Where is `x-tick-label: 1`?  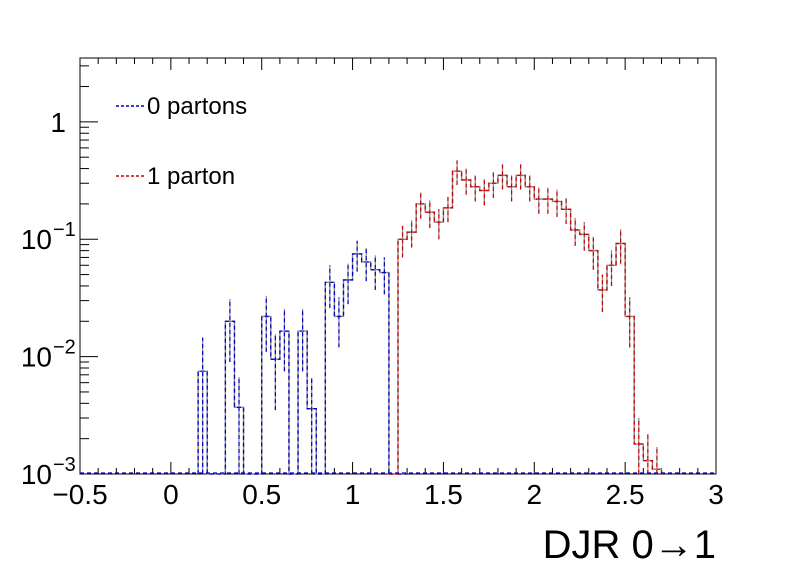
x-tick-label: 1 is located at coordinates (353, 494).